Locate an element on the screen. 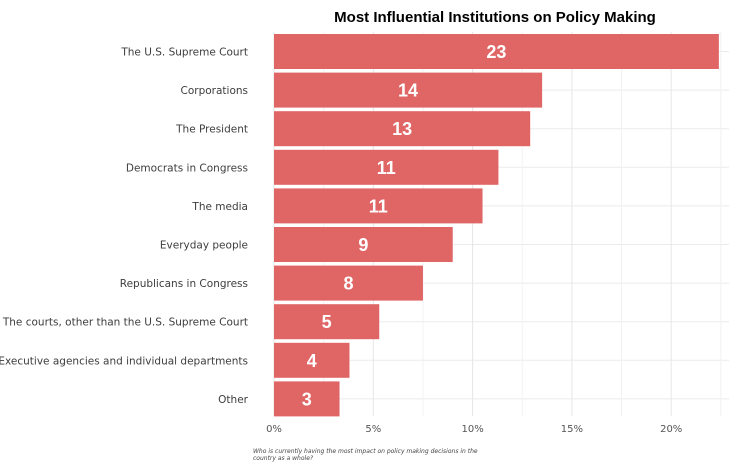 The height and width of the screenshot is (462, 729). category-label: The media is located at coordinates (219, 207).